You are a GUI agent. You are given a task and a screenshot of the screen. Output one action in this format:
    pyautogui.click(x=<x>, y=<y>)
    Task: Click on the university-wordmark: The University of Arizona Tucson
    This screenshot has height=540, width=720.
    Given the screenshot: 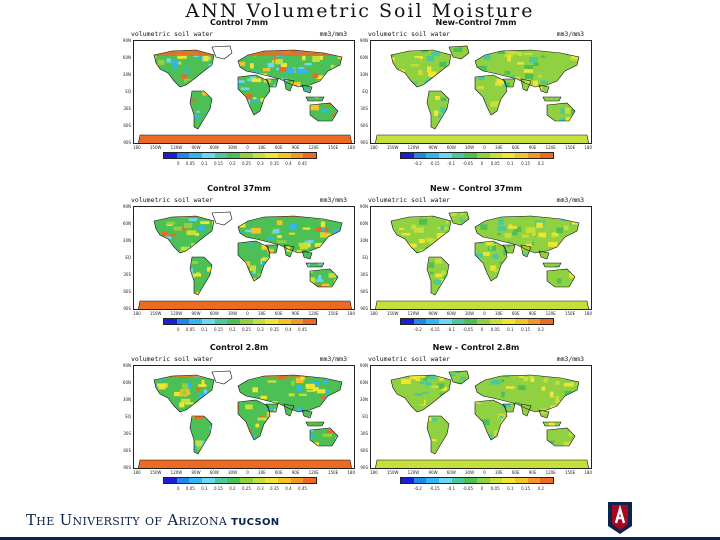 What is the action you would take?
    pyautogui.click(x=152, y=520)
    